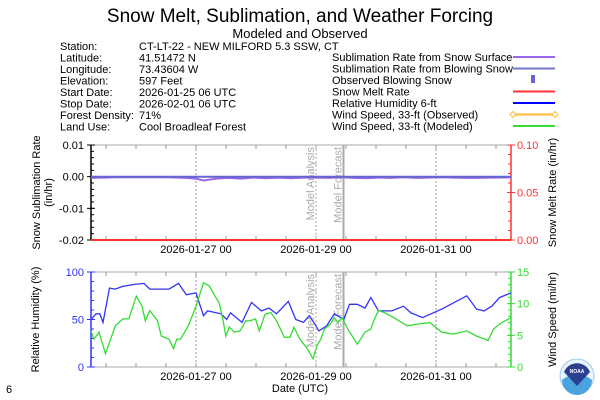 The image size is (600, 400). What do you see at coordinates (192, 128) in the screenshot?
I see `info-value: Cool Broadleaf Forest` at bounding box center [192, 128].